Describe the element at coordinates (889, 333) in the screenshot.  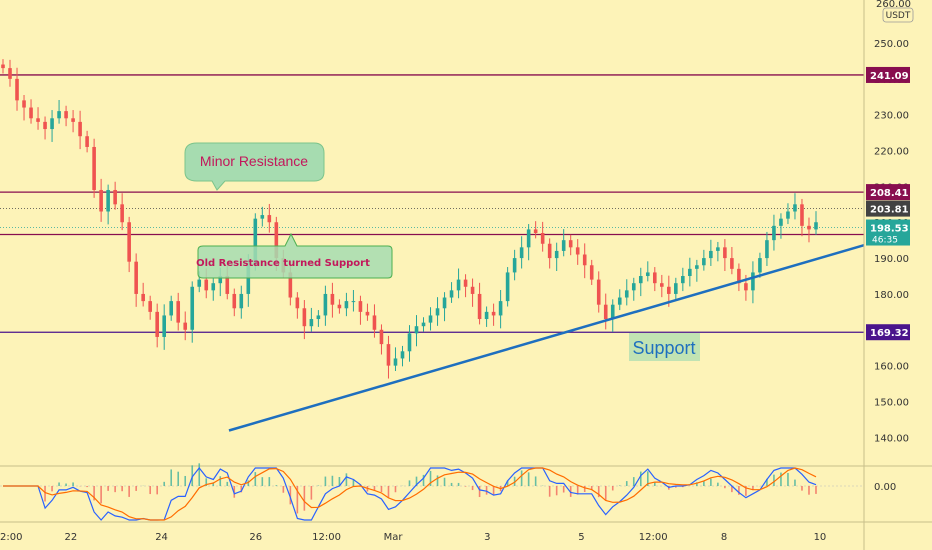
I see `level-price-label: 169.32` at that location.